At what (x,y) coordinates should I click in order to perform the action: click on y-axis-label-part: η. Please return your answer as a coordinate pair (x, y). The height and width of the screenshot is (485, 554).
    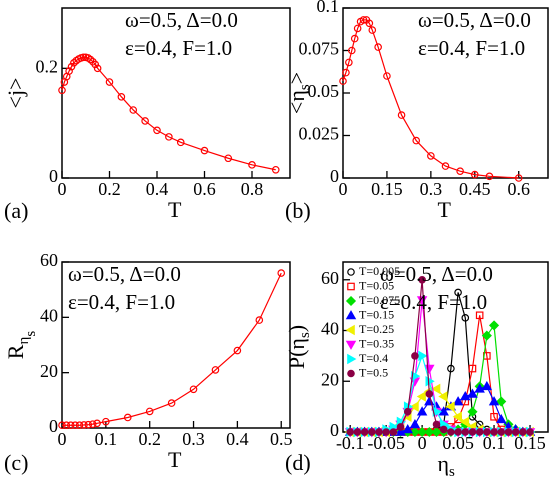
    Looking at the image, I should click on (24, 341).